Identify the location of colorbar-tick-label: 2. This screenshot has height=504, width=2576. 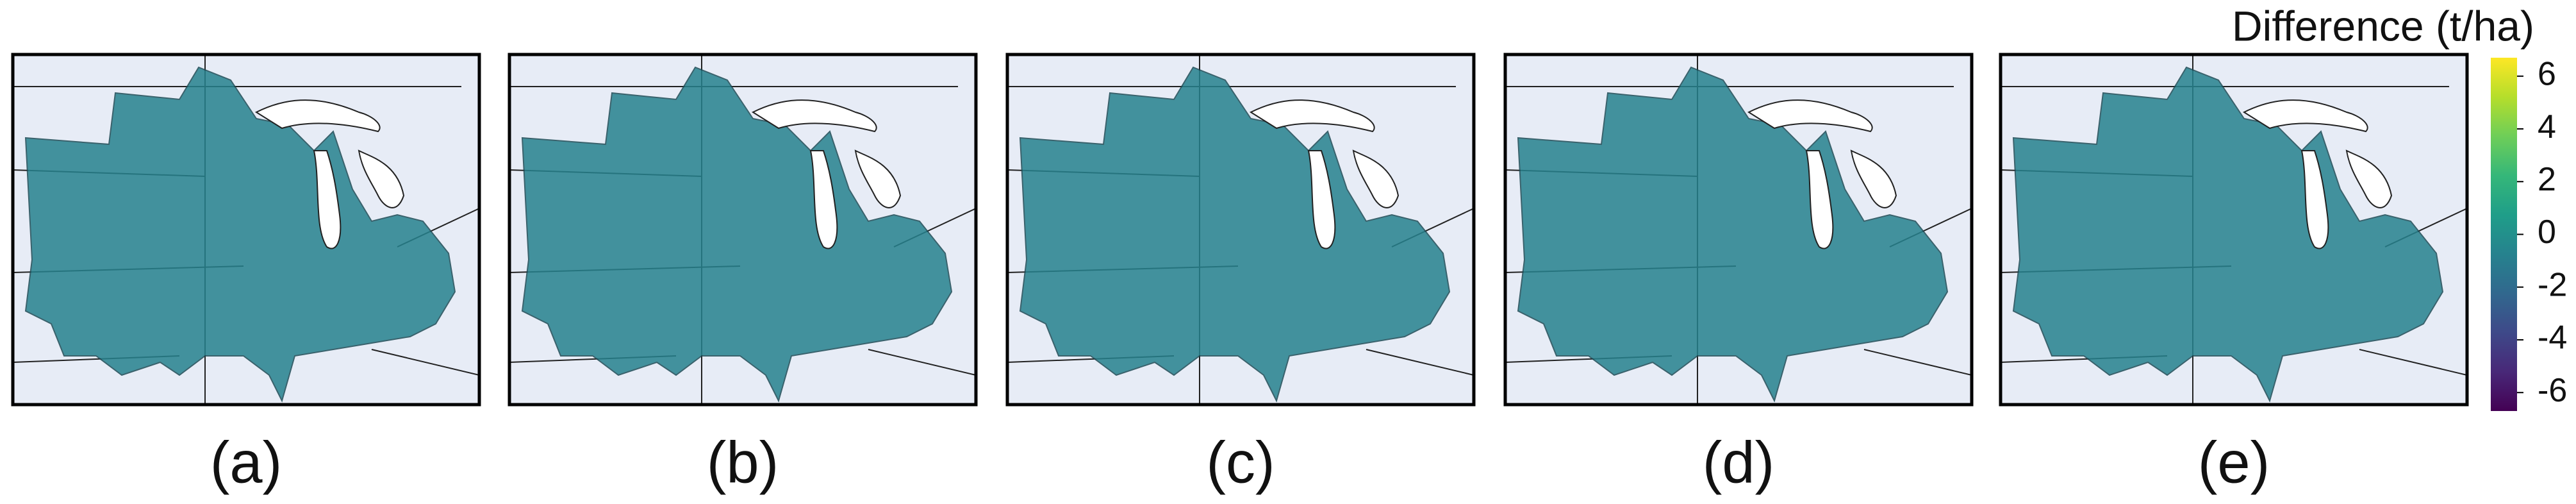
(2547, 179).